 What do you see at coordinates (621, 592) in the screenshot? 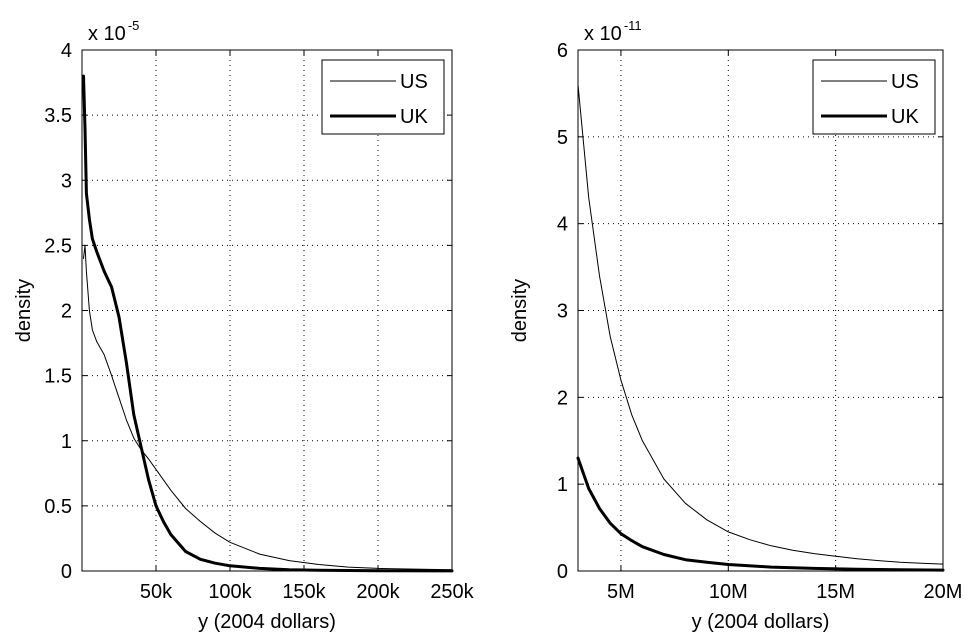
I see `x-tick-label: 5M` at bounding box center [621, 592].